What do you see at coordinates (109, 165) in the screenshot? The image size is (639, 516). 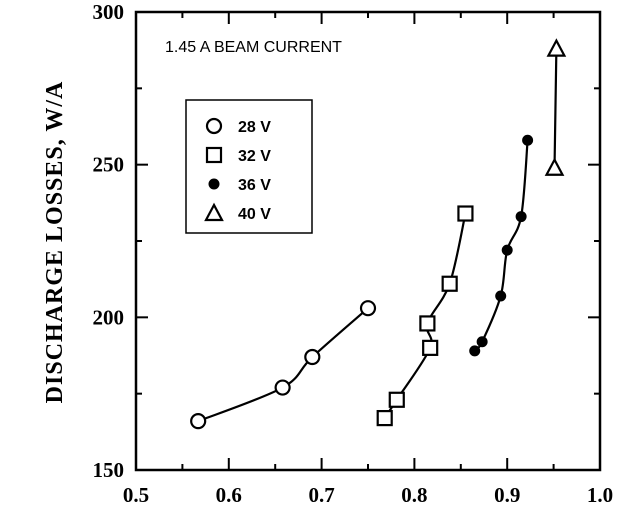 I see `y-tick-label: 250` at bounding box center [109, 165].